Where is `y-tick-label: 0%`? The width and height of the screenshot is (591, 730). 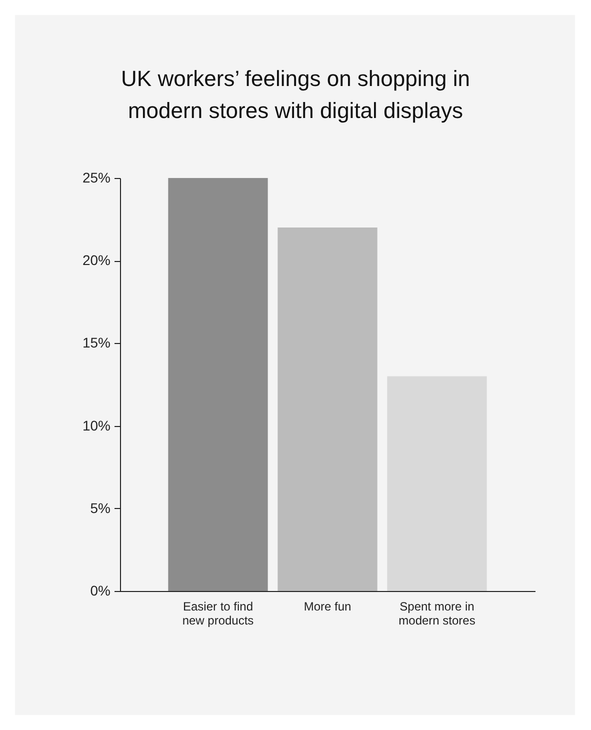 y-tick-label: 0% is located at coordinates (100, 590).